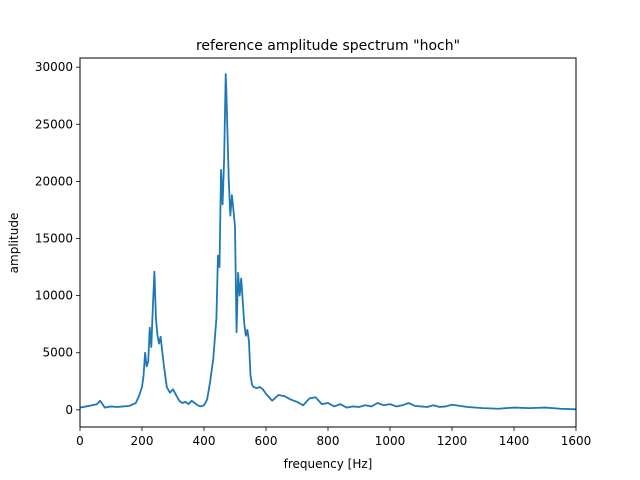  What do you see at coordinates (328, 464) in the screenshot?
I see `x-axis-label: frequency [Hz]` at bounding box center [328, 464].